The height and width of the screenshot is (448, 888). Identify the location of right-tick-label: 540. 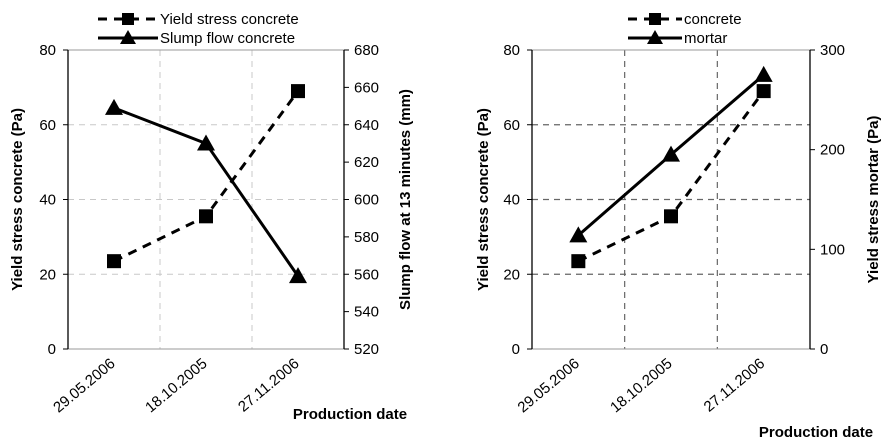
(366, 312).